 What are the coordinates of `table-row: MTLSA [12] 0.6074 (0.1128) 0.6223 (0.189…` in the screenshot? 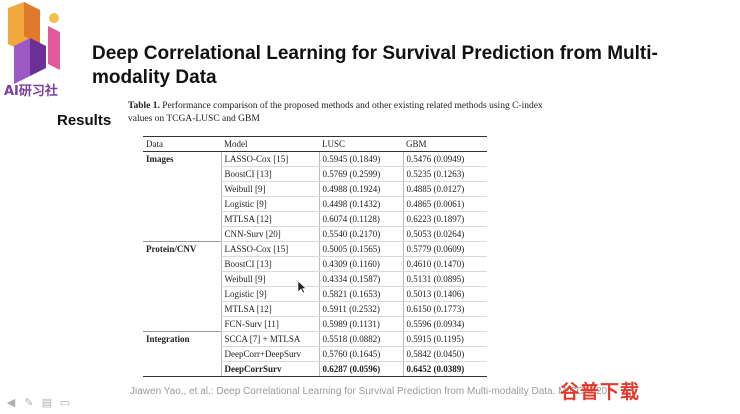 It's located at (315, 219).